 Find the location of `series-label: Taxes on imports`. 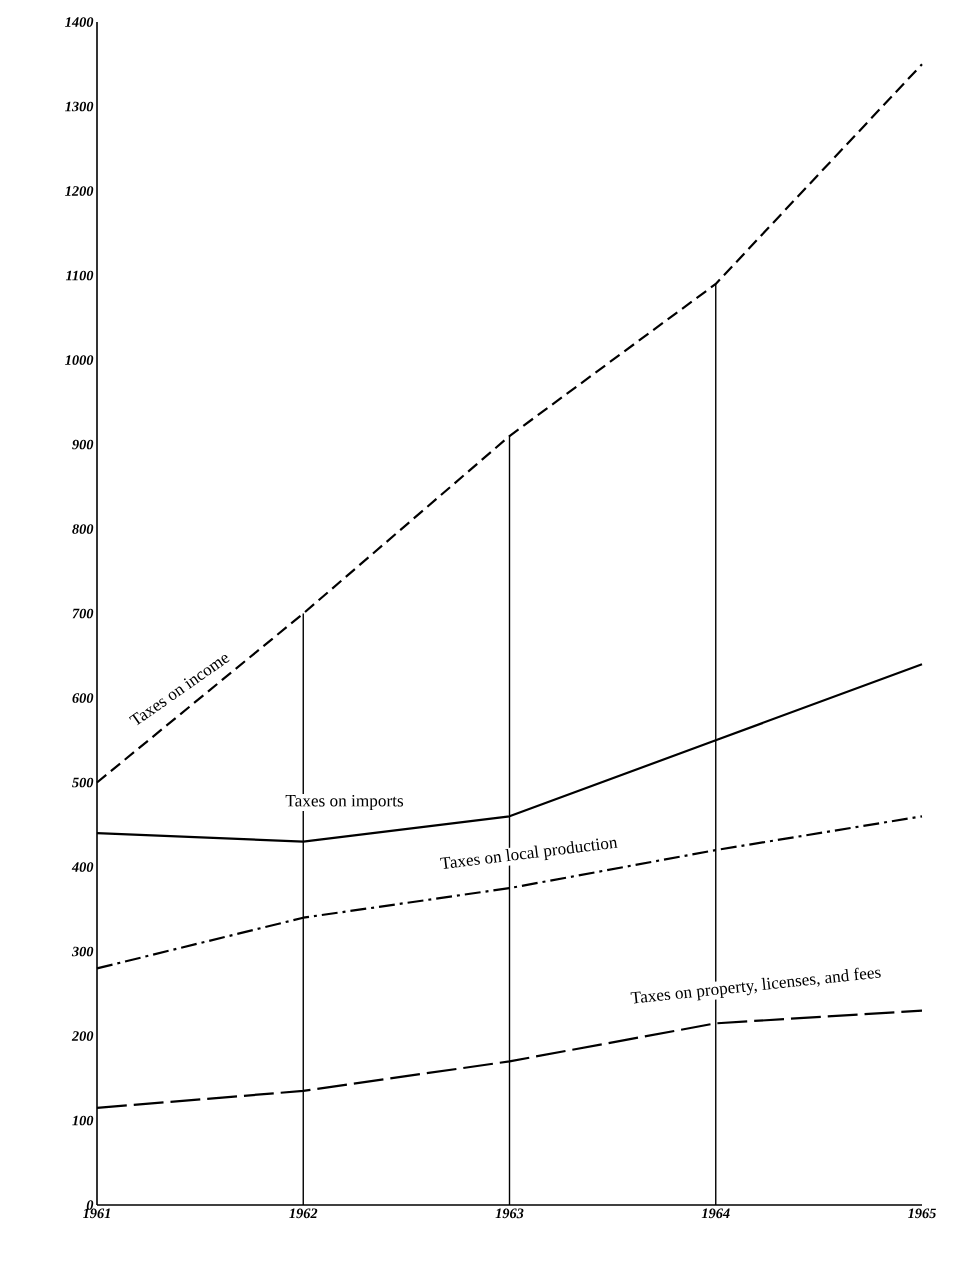

series-label: Taxes on imports is located at coordinates (344, 802).